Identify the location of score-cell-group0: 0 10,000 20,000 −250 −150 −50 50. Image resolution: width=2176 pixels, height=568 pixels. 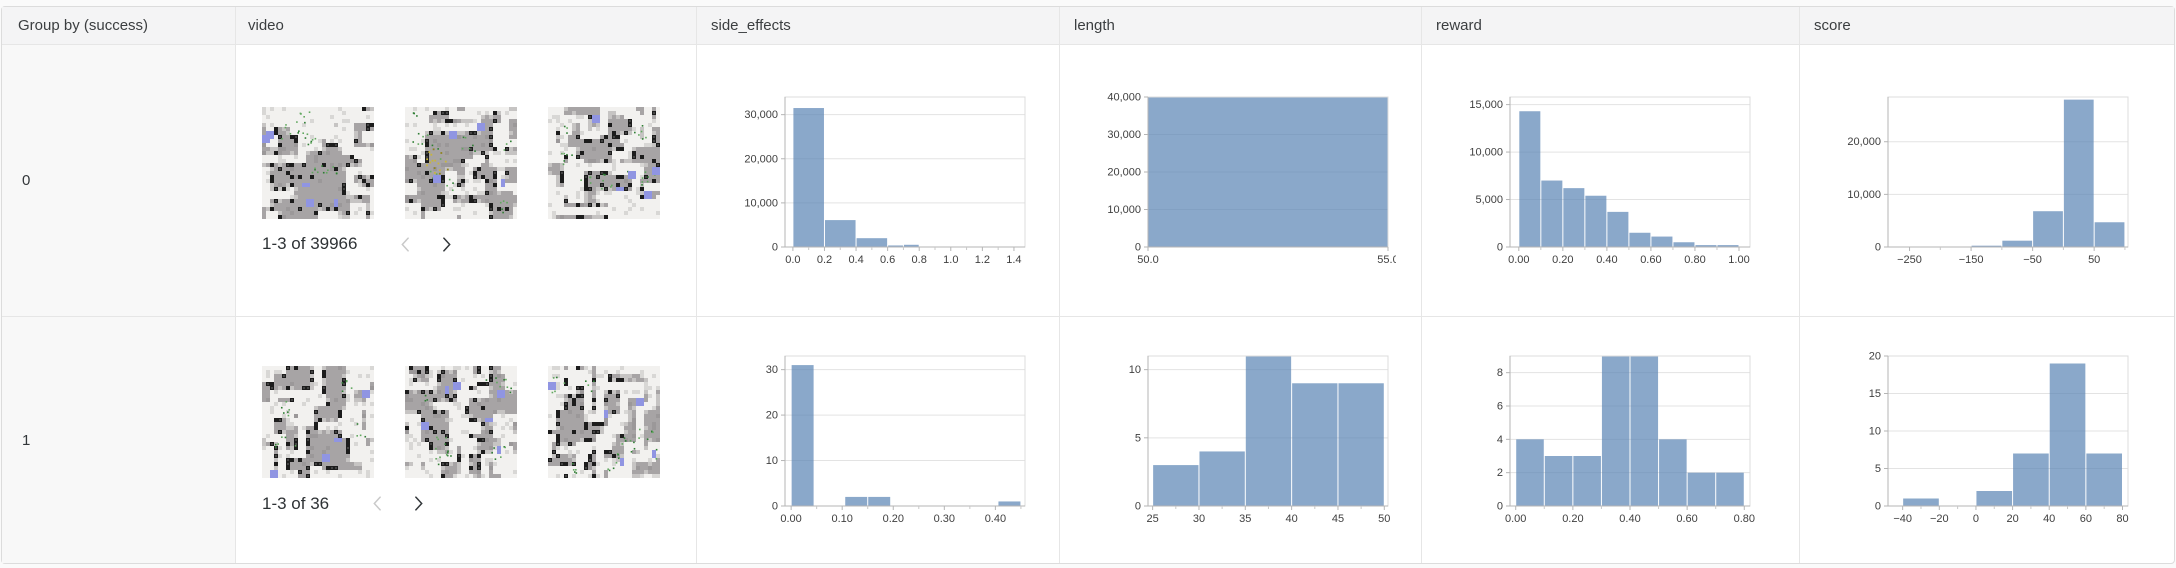
(1987, 181).